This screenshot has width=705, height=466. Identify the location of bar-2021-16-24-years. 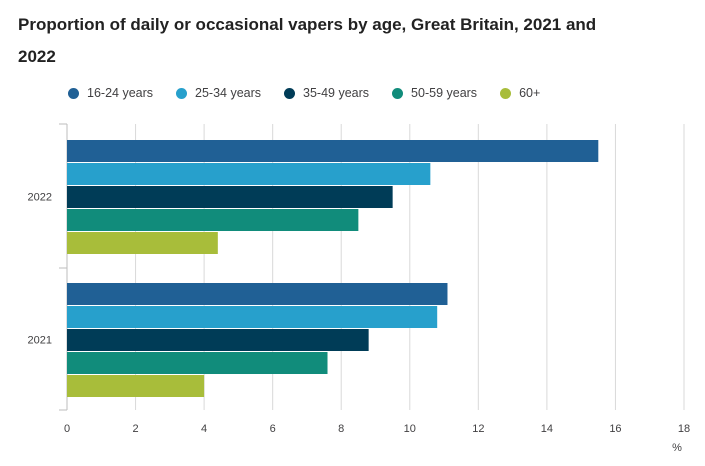
(257, 294).